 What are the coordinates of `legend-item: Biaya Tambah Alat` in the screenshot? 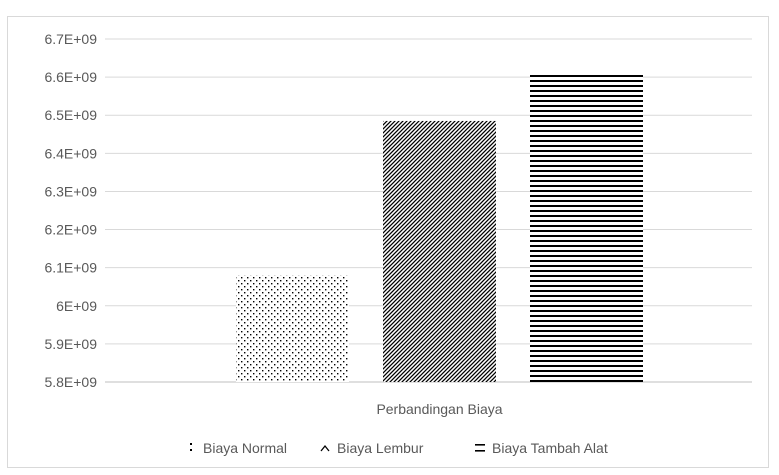 It's located at (541, 448).